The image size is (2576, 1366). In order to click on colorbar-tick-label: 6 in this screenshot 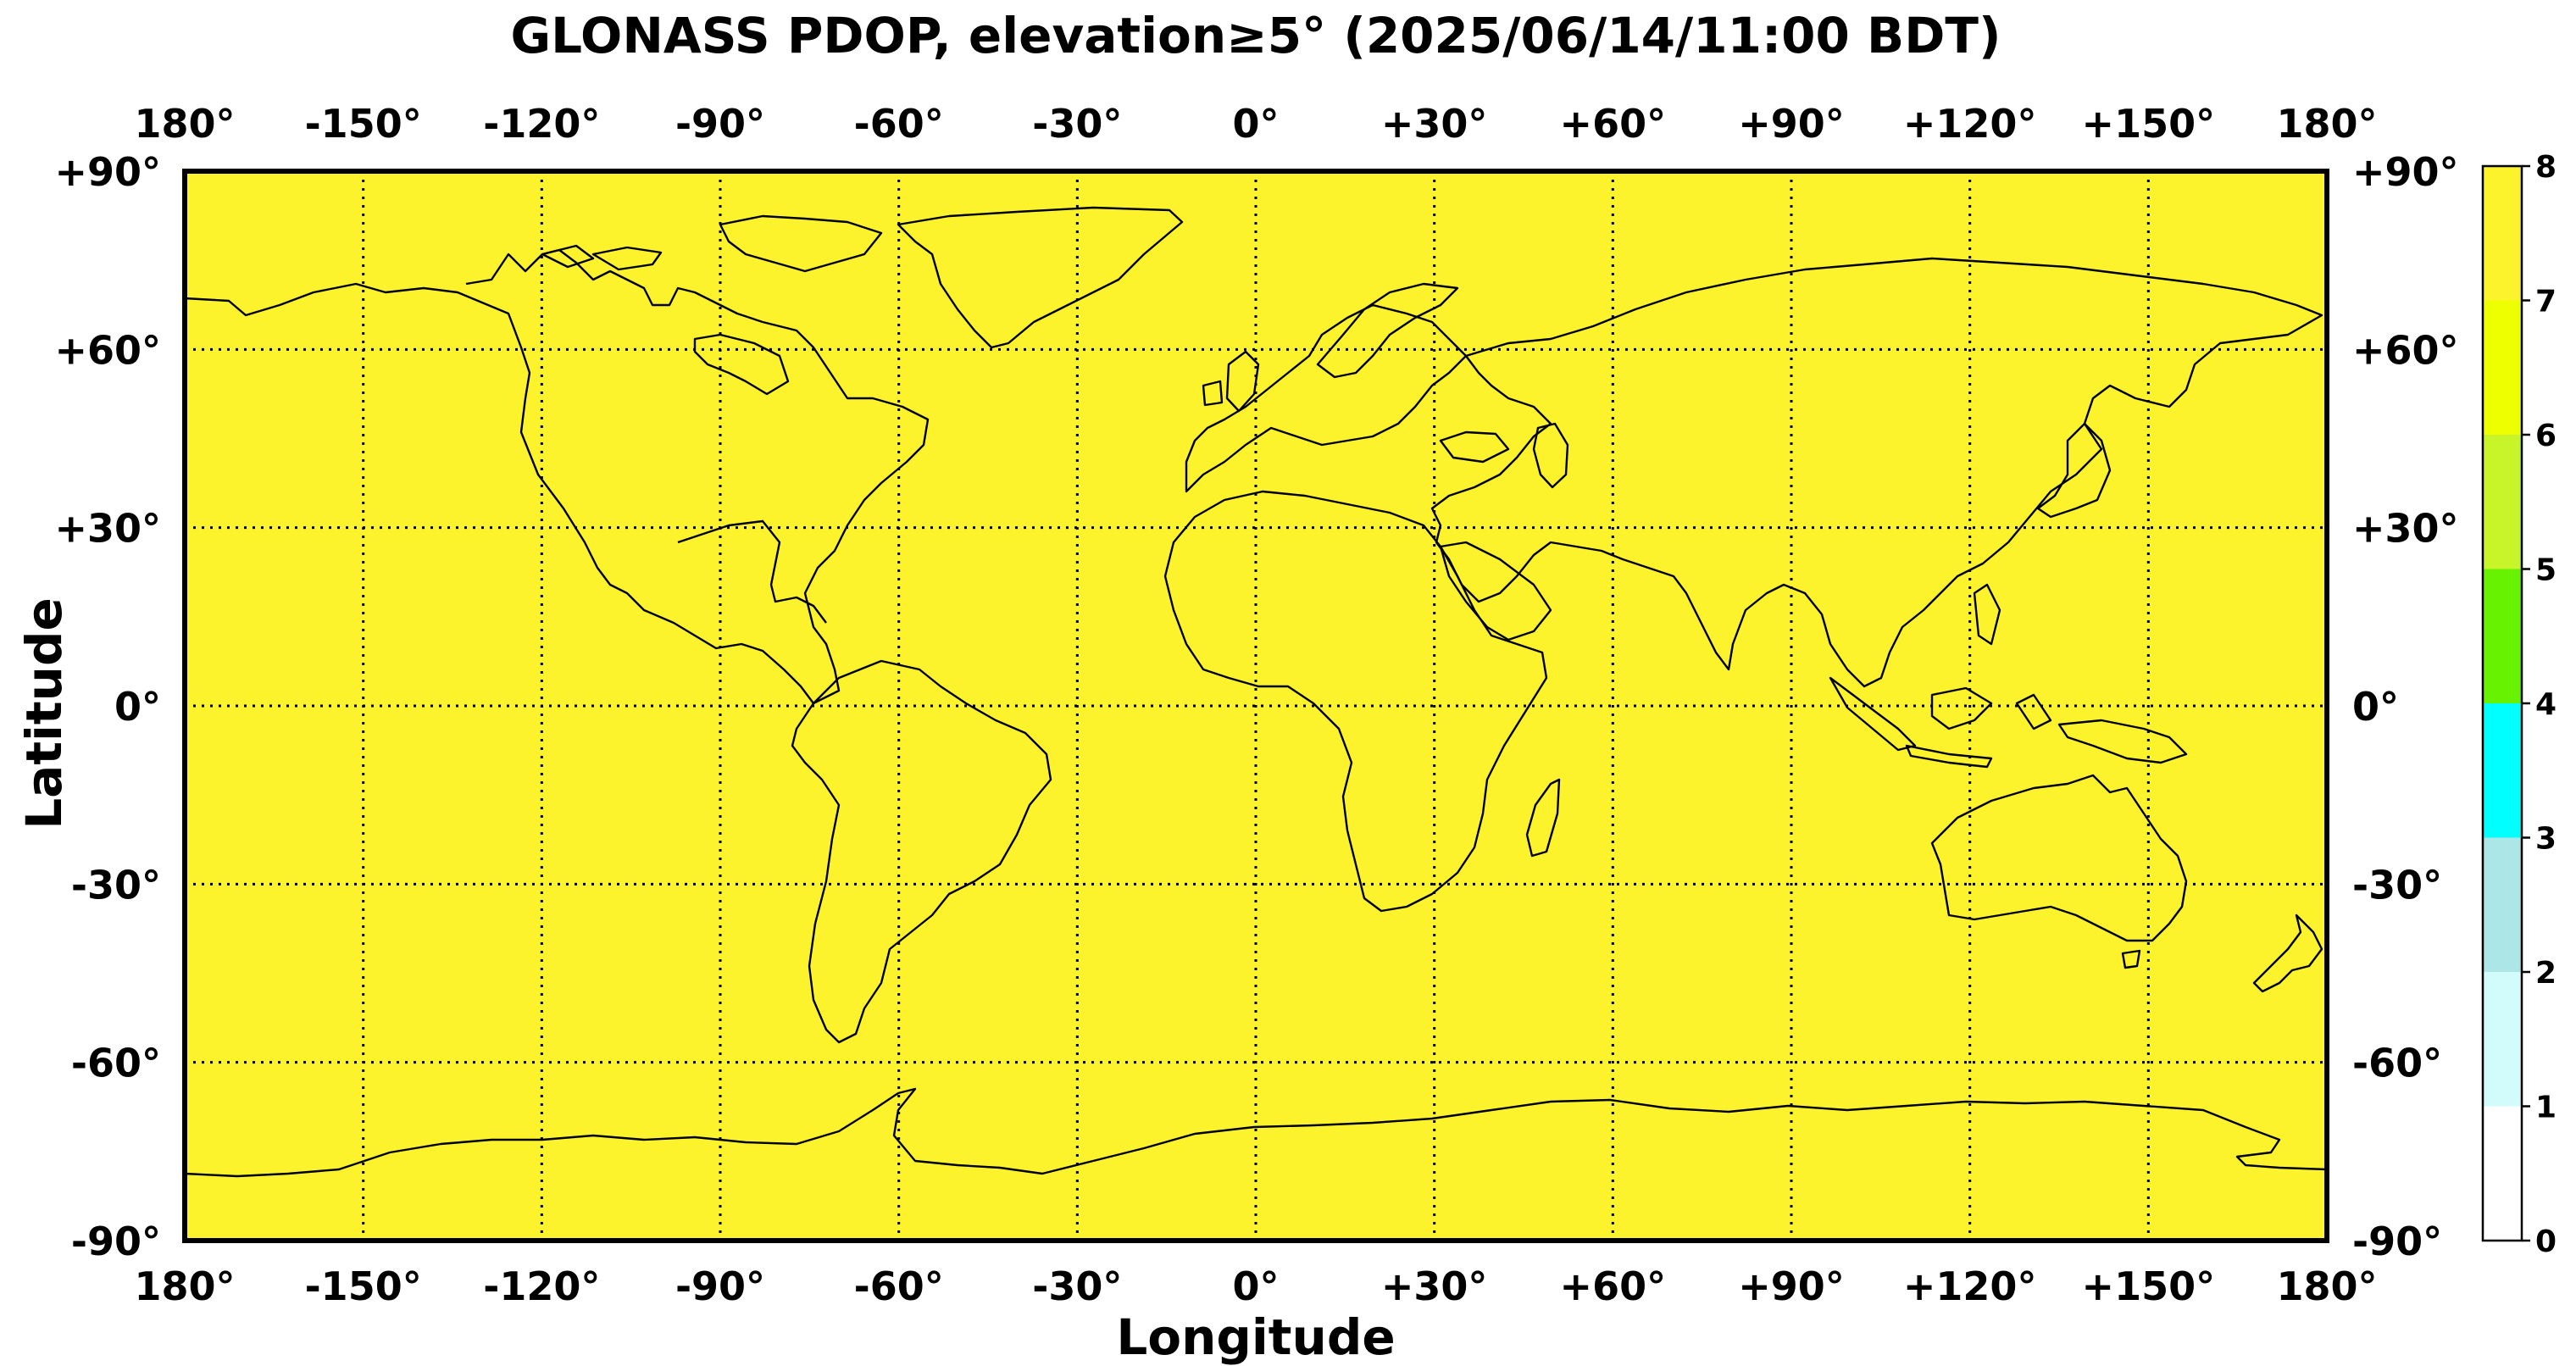, I will do `click(2546, 436)`.